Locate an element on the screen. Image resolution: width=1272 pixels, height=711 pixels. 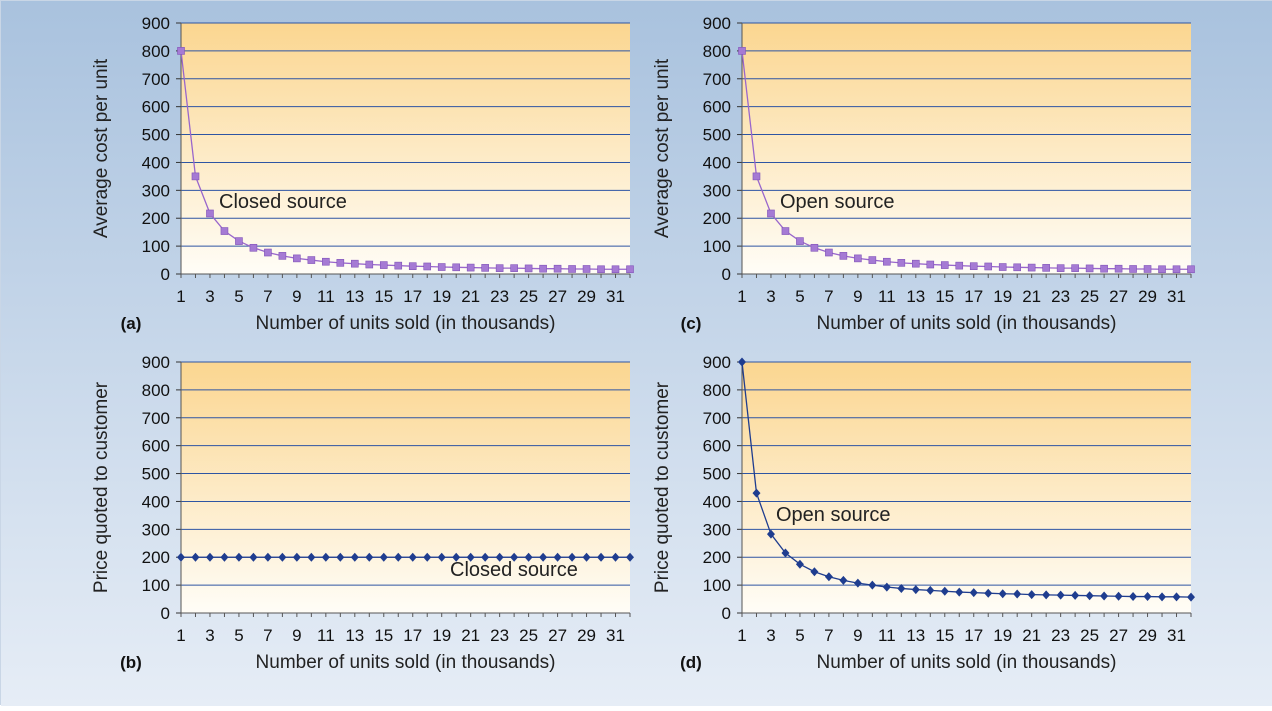
chart-annotation: Closed source is located at coordinates (514, 570).